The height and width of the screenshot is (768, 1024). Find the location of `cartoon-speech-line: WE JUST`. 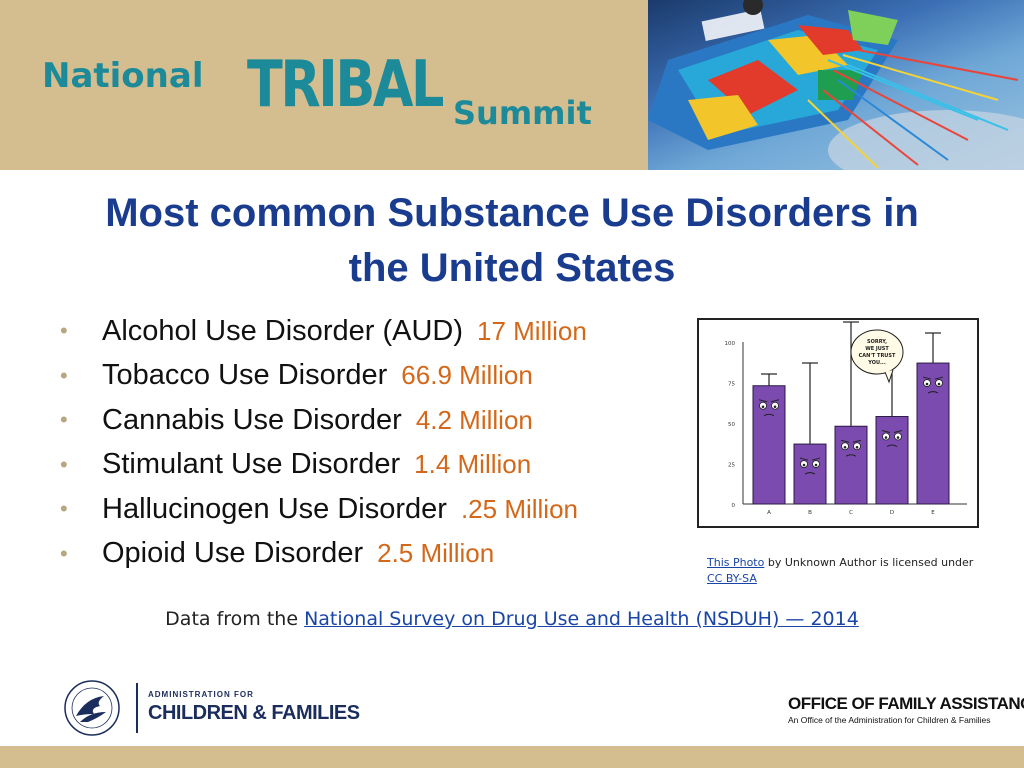

cartoon-speech-line: WE JUST is located at coordinates (877, 349).